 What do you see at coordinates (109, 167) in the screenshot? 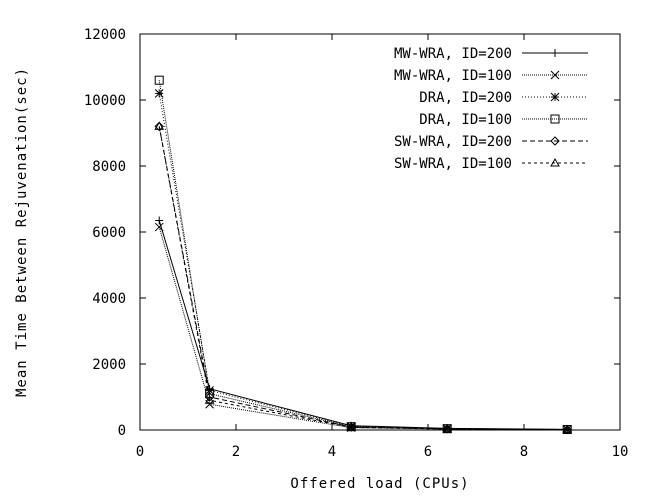
I see `y-tick-label: 8000` at bounding box center [109, 167].